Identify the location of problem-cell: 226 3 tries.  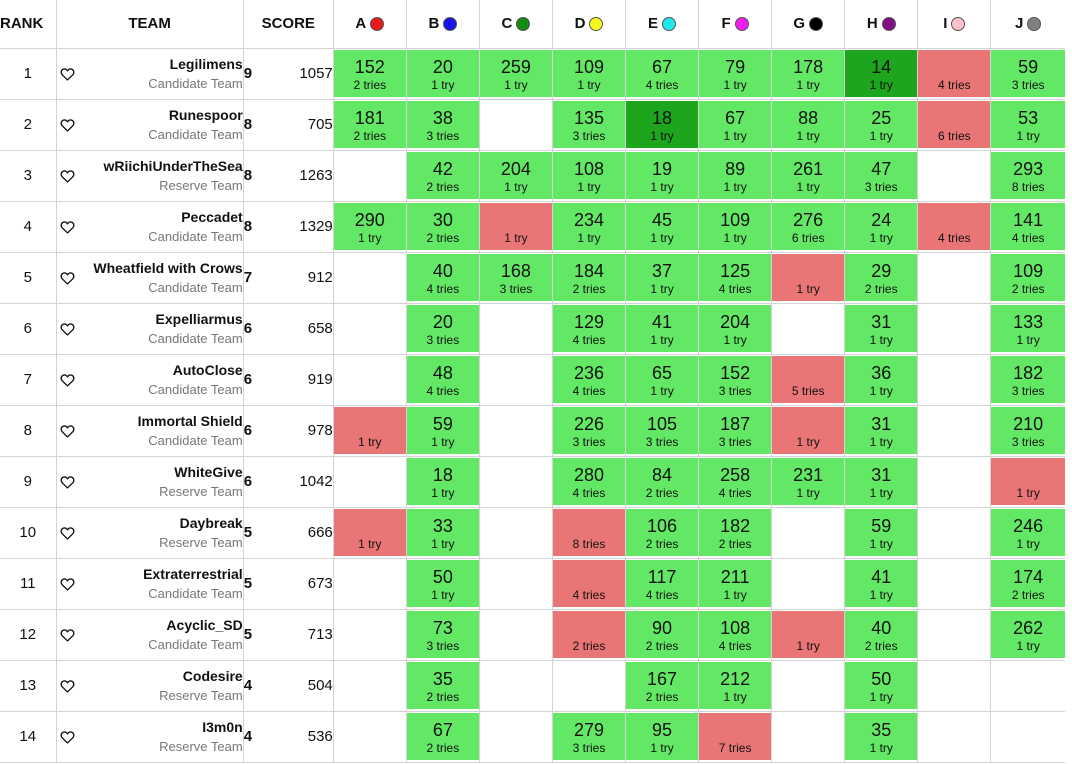
(588, 430).